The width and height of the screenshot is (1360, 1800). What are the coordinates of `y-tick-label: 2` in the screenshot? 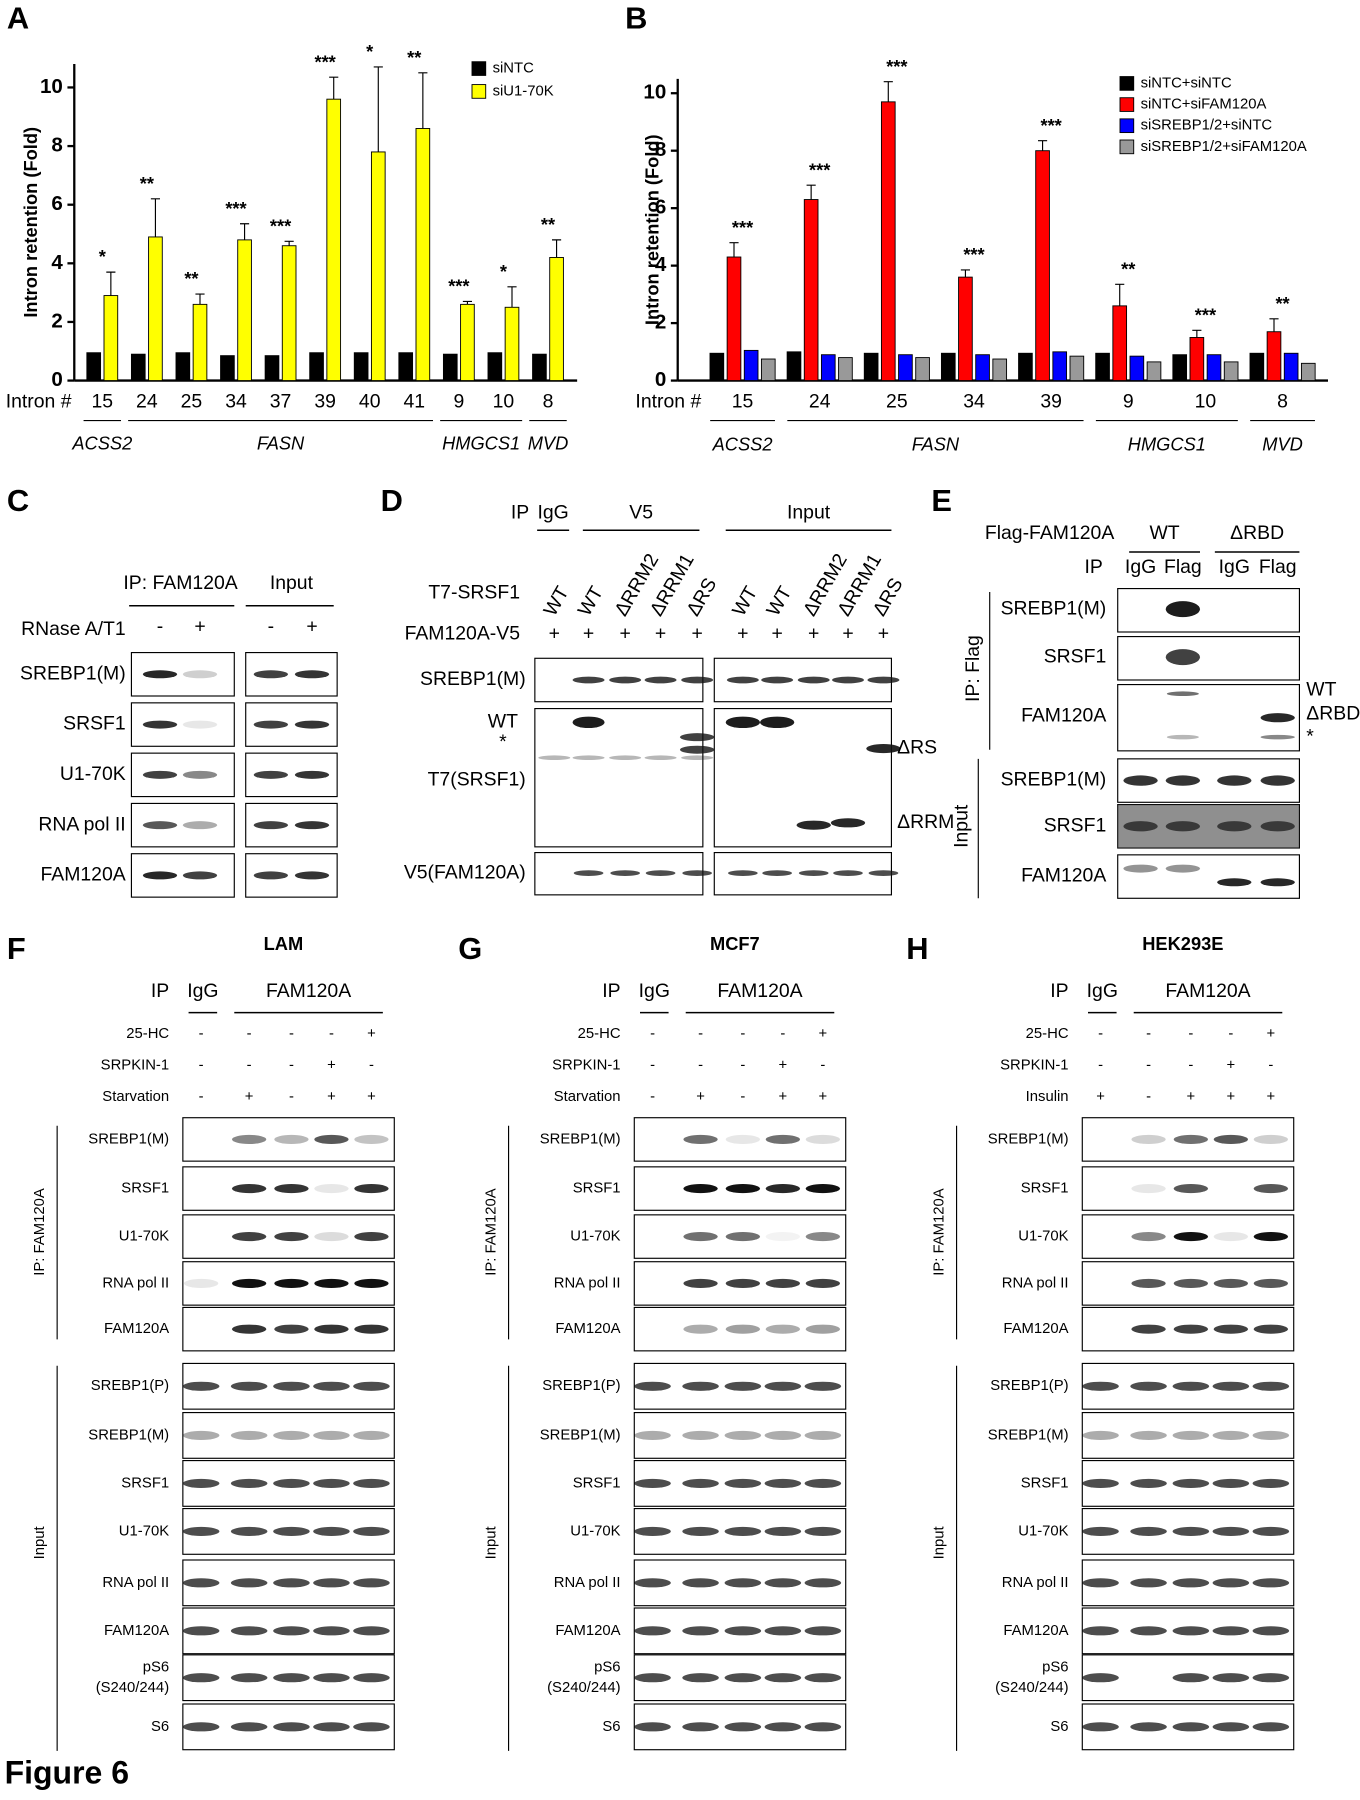 It's located at (660, 322).